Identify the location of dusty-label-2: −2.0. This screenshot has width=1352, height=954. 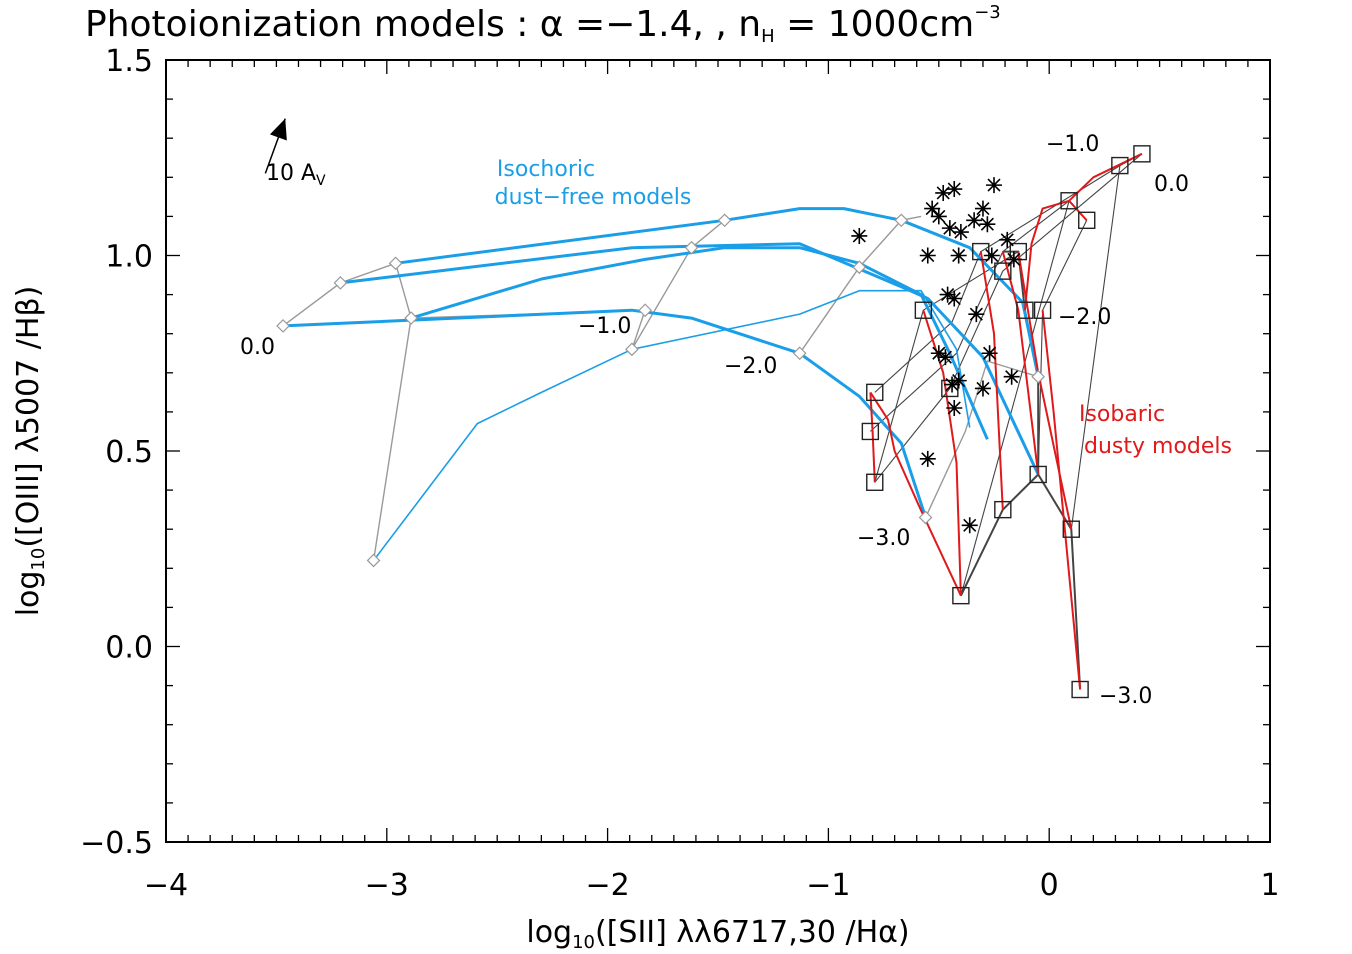
(1084, 317).